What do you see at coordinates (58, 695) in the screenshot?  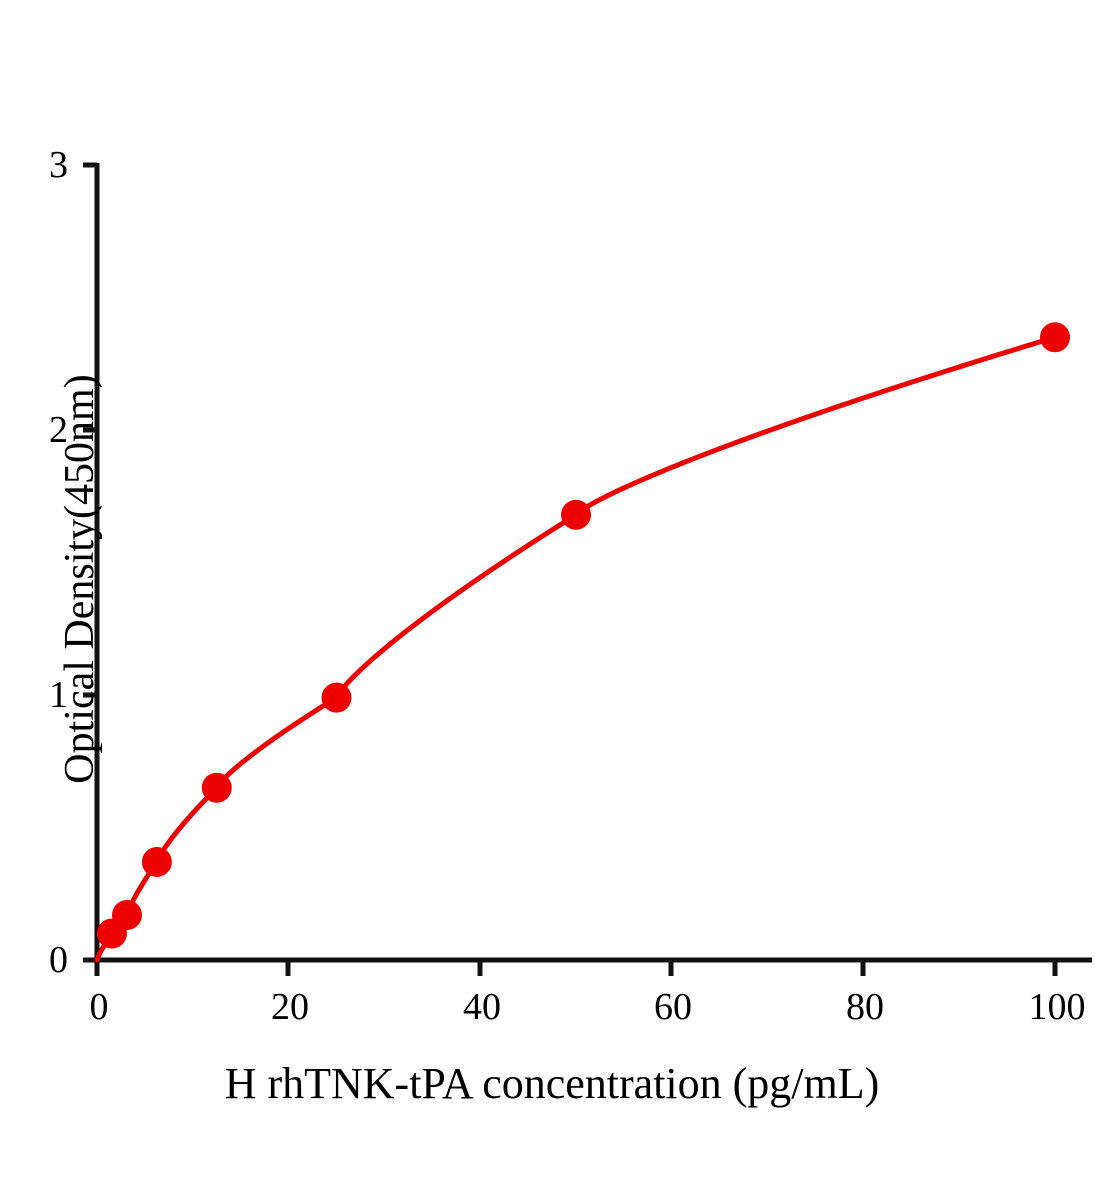 I see `y-tick-label-1: 1` at bounding box center [58, 695].